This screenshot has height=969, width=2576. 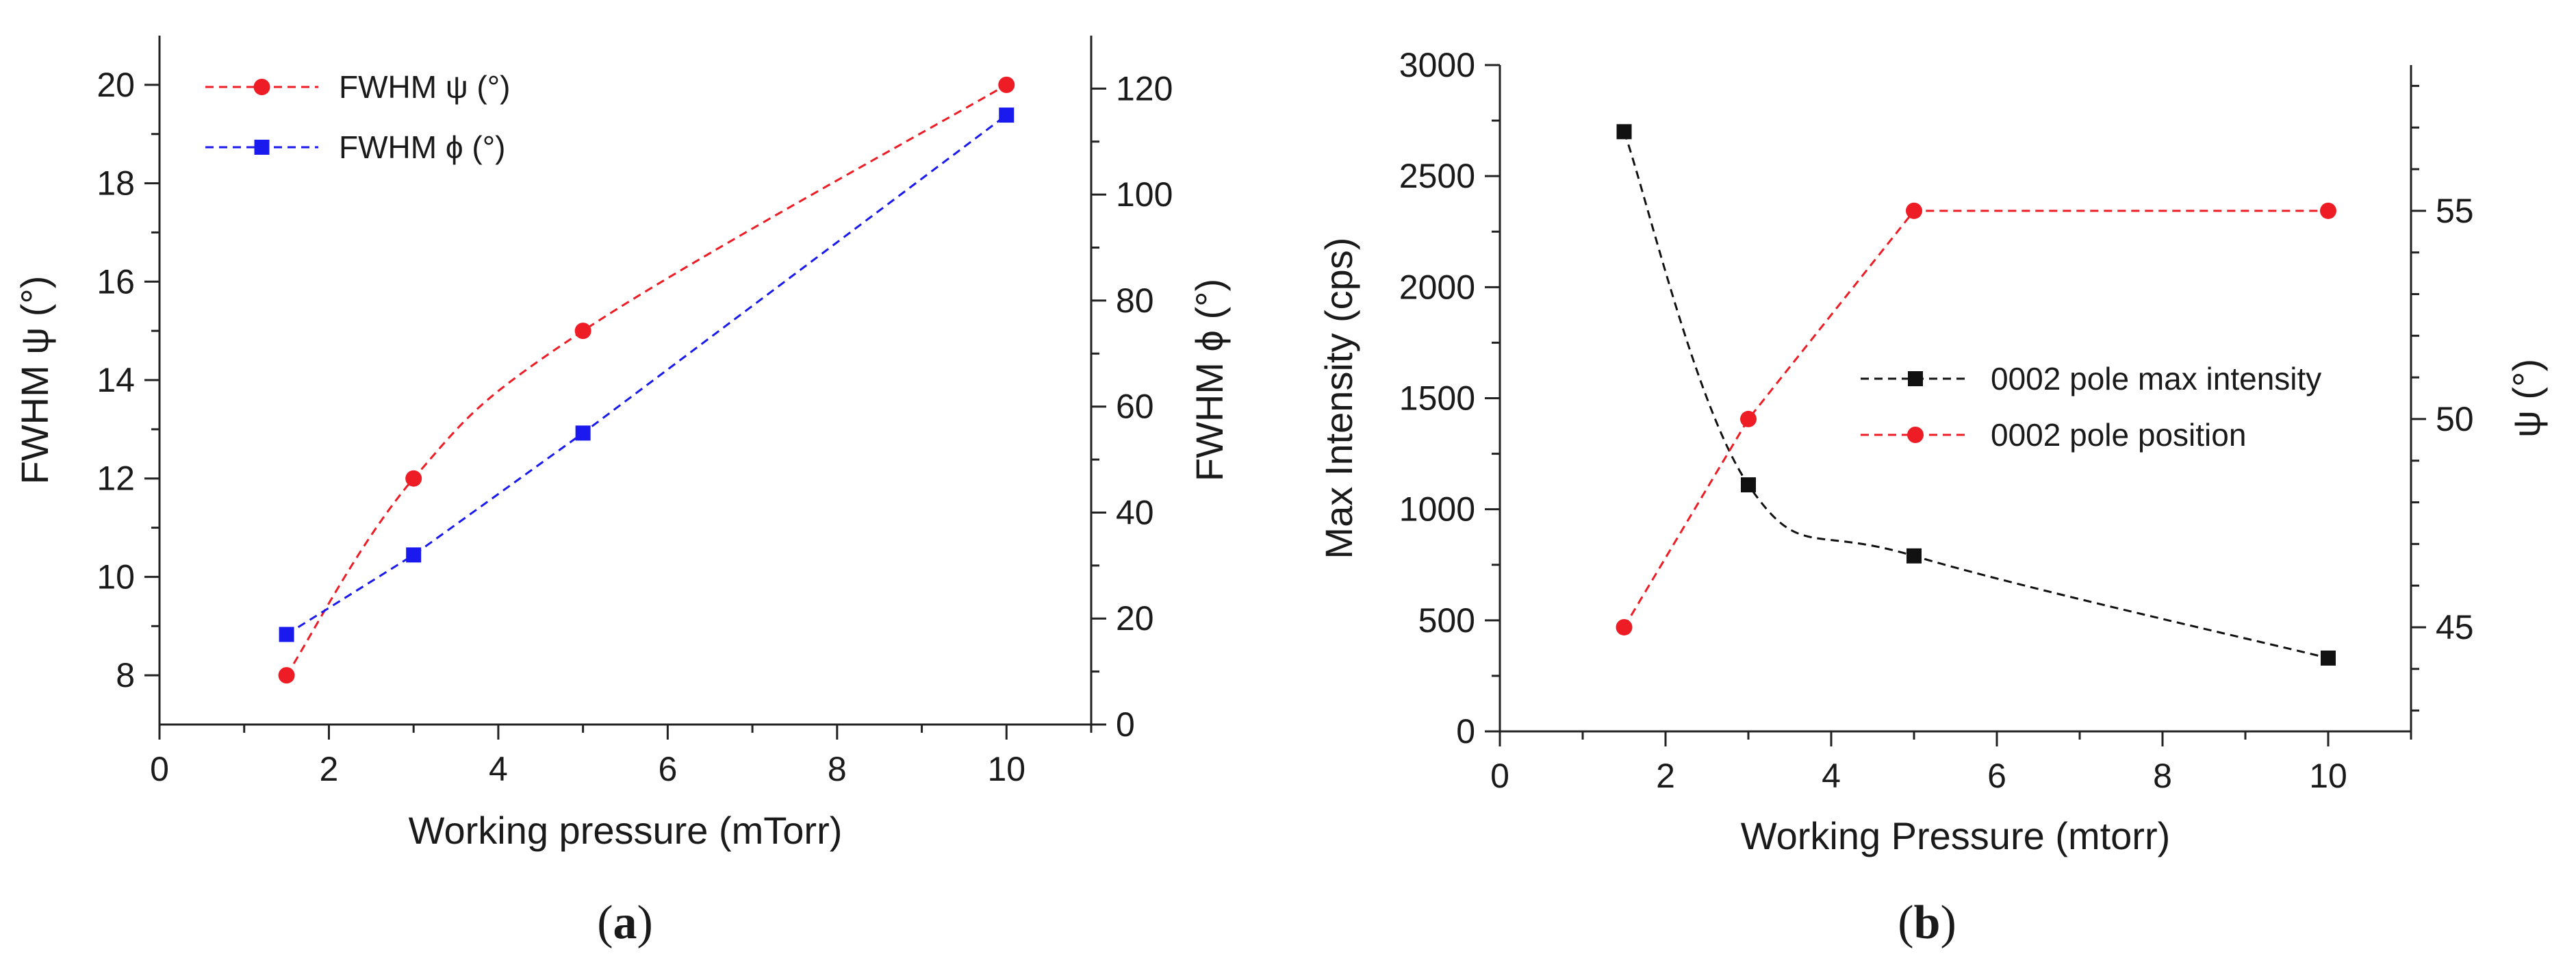 What do you see at coordinates (605, 923) in the screenshot?
I see `chart-a-panel-label-open: (` at bounding box center [605, 923].